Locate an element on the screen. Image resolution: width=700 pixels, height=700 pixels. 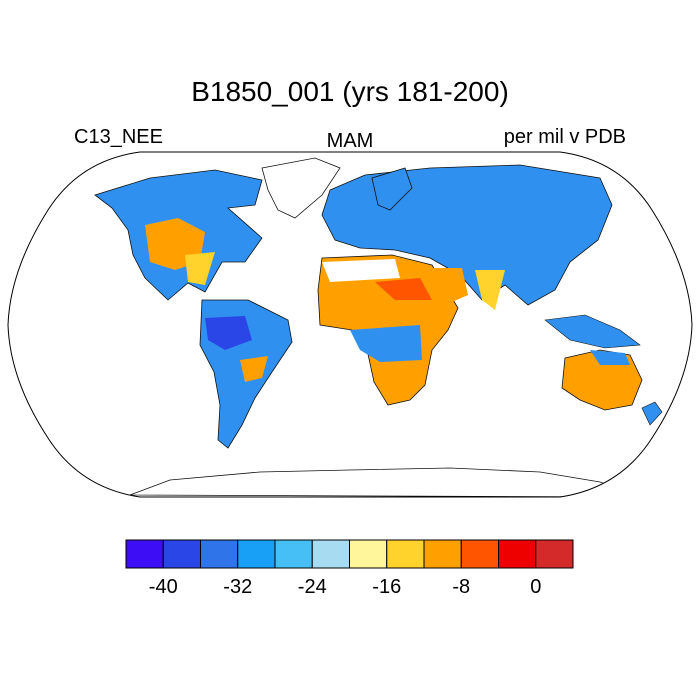
colorbar-tick-label: -24 is located at coordinates (312, 587).